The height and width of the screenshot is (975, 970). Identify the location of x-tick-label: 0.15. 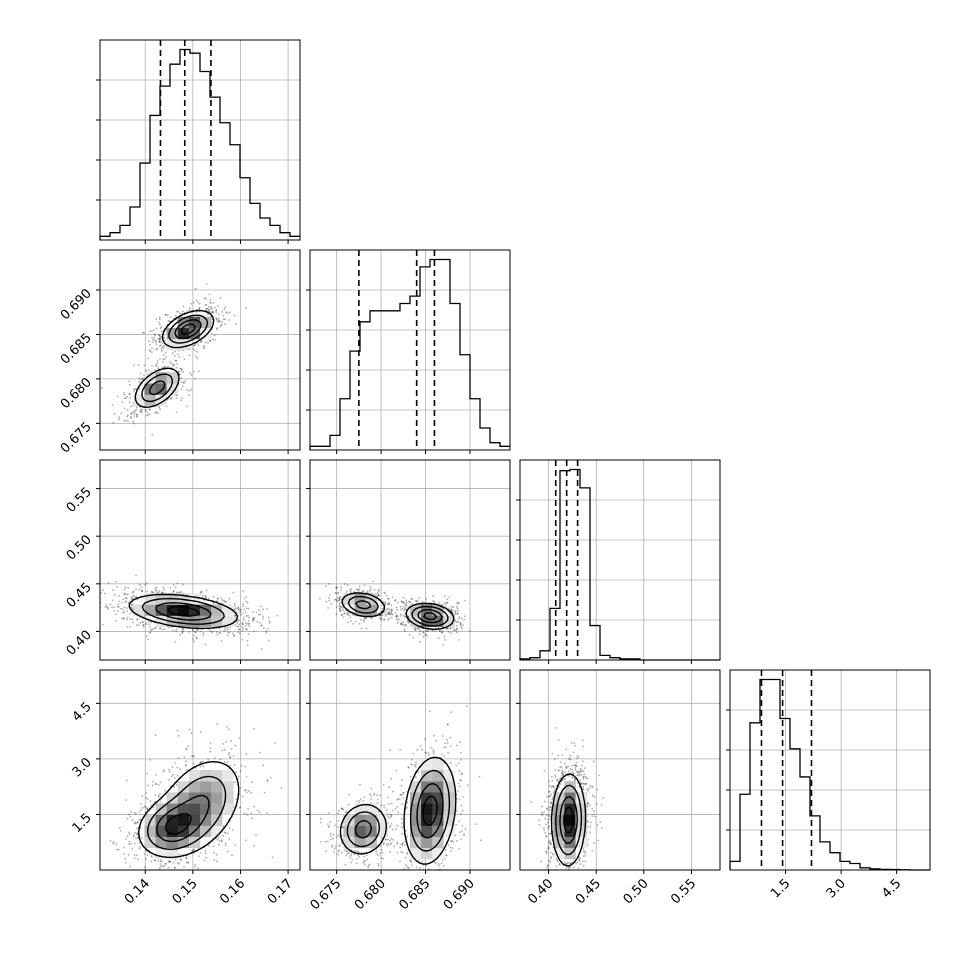
(185, 891).